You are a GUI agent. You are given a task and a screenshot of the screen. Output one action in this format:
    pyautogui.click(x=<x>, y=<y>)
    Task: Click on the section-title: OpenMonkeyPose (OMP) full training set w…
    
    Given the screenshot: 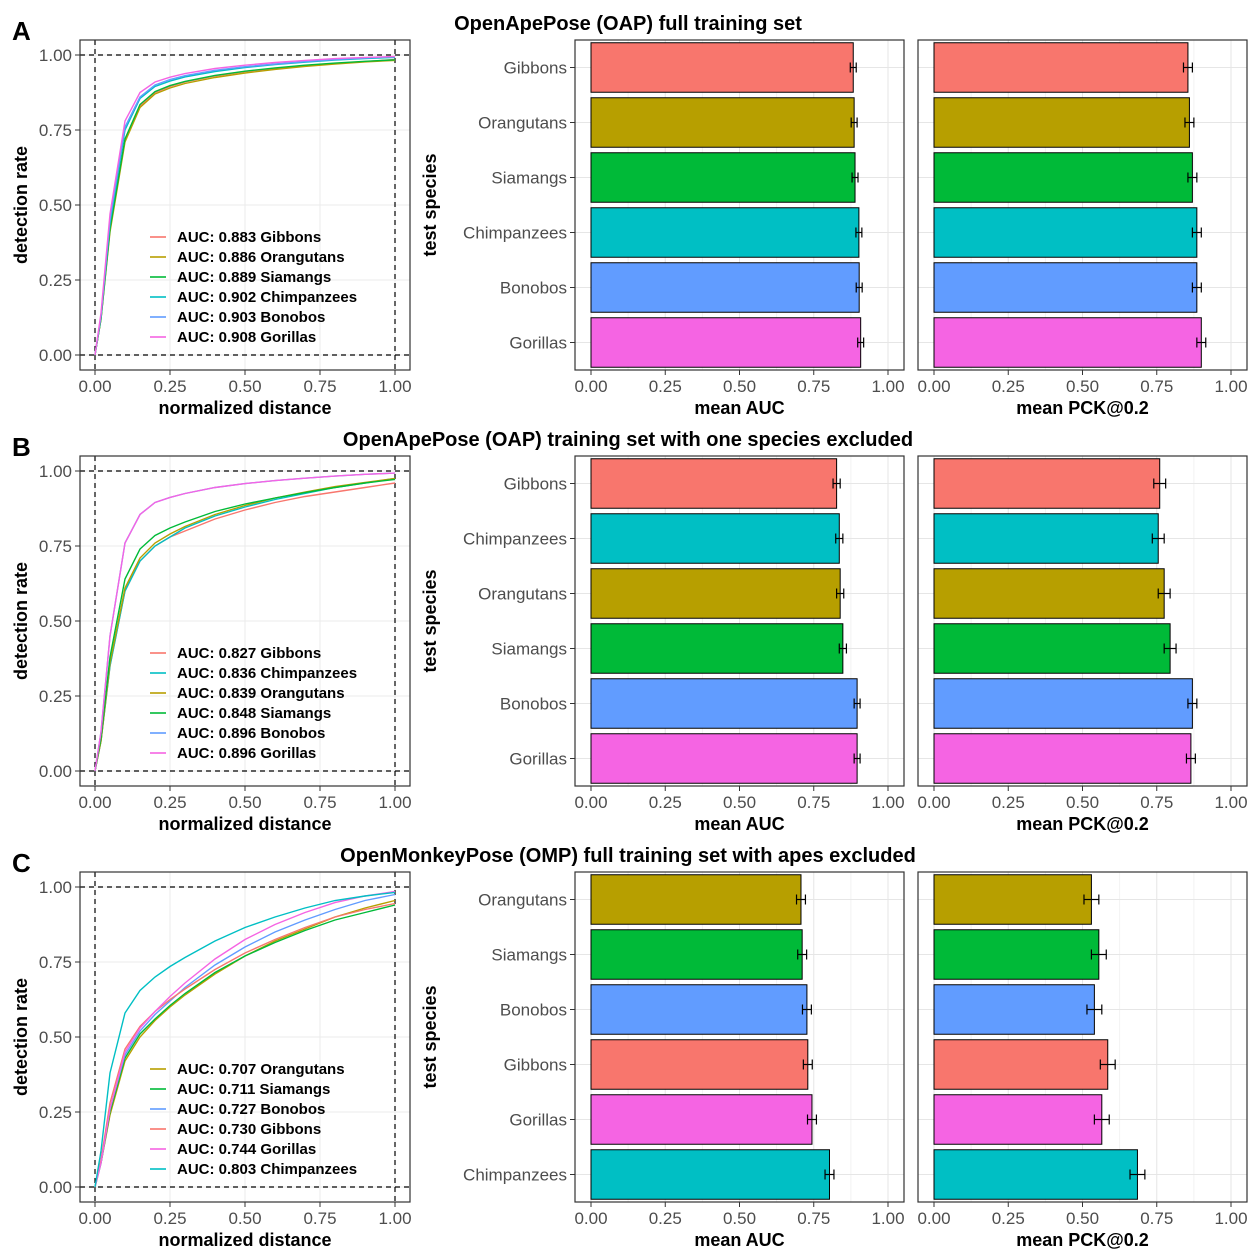 What is the action you would take?
    pyautogui.click(x=628, y=856)
    